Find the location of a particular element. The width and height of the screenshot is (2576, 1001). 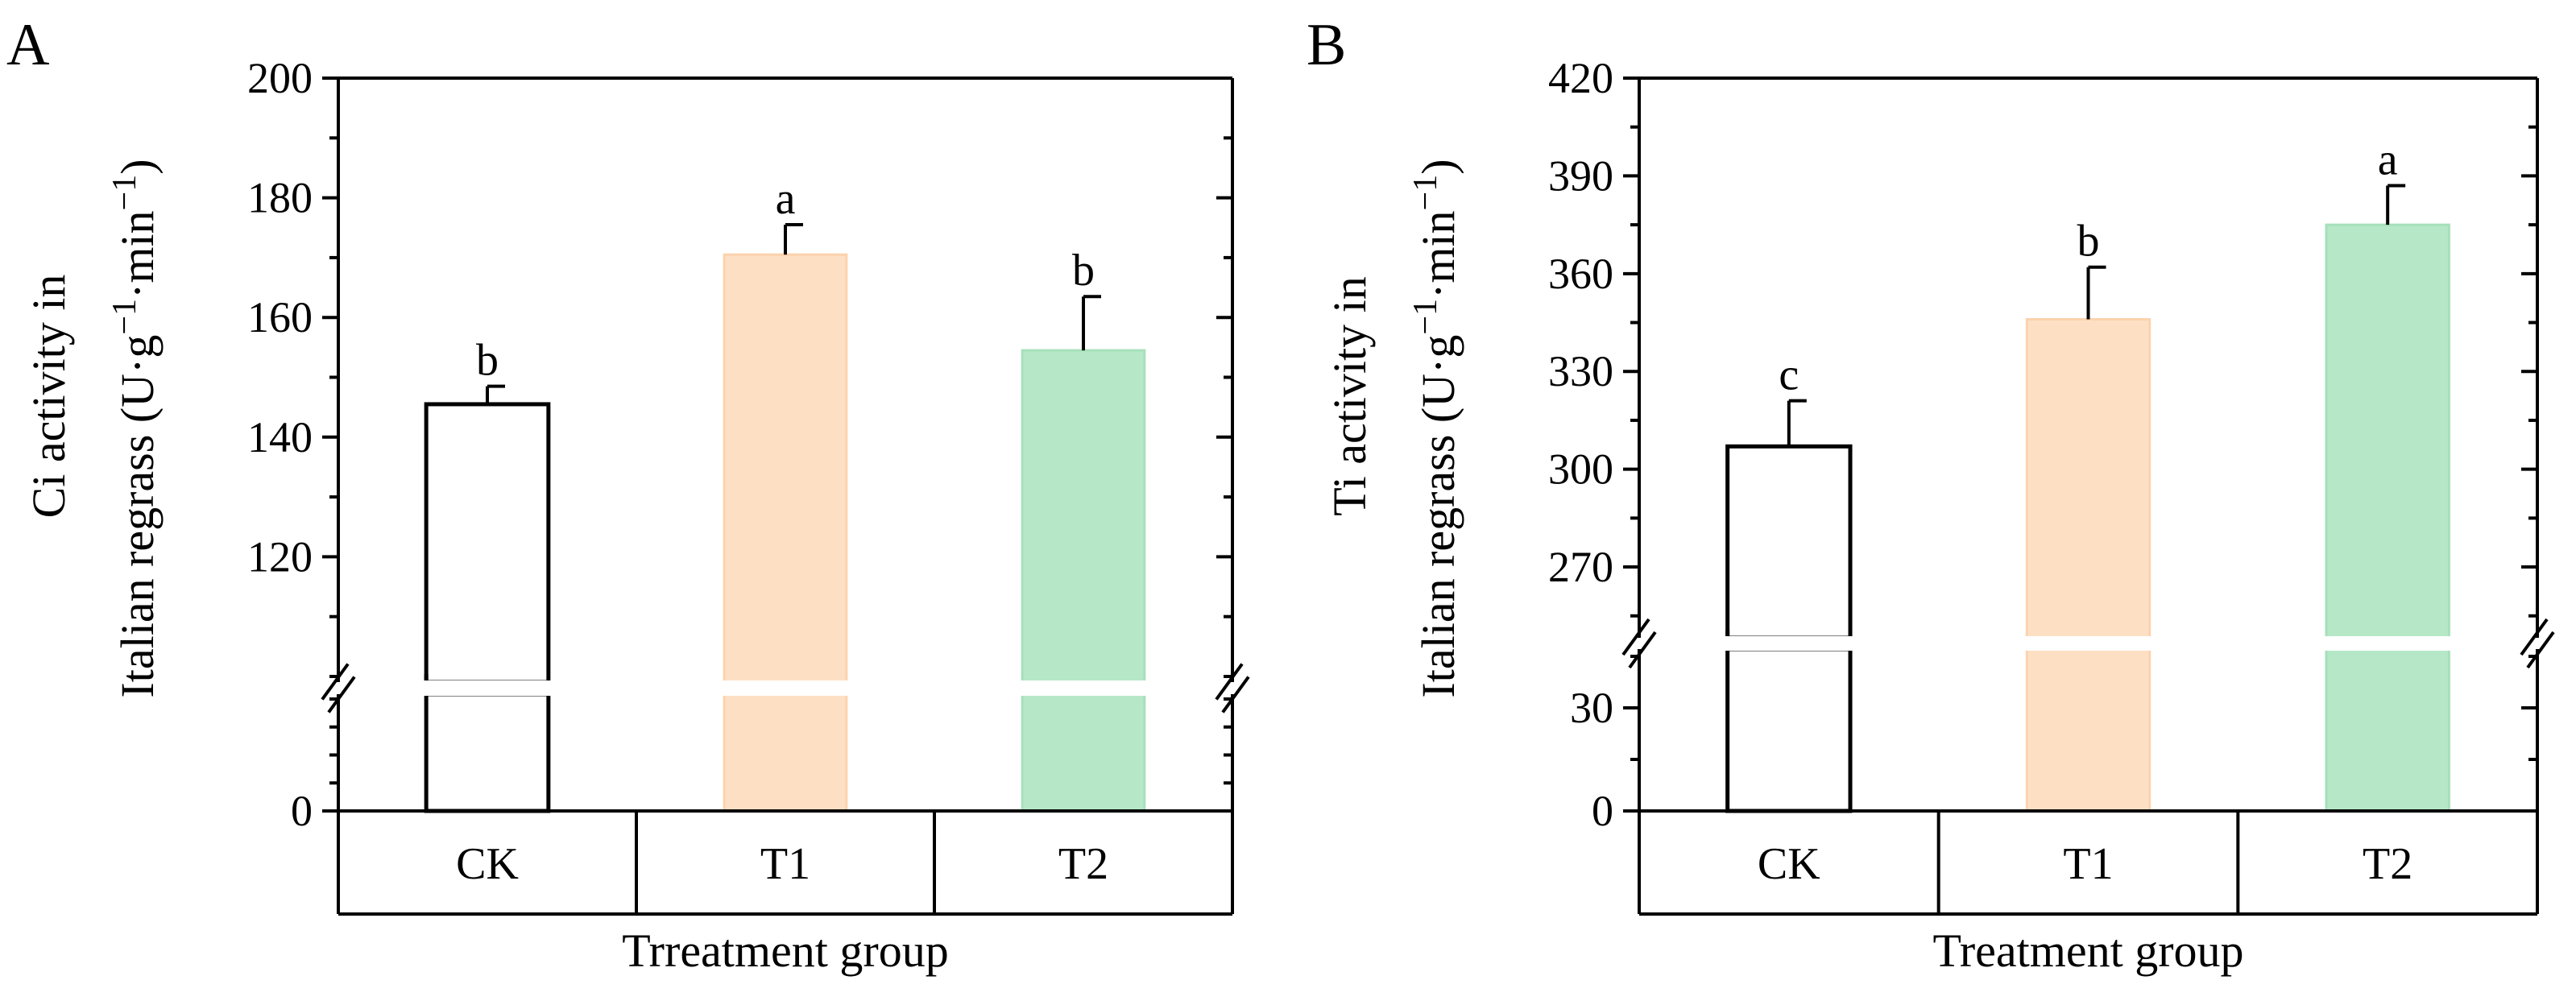

significance-label-ck: b is located at coordinates (487, 361).